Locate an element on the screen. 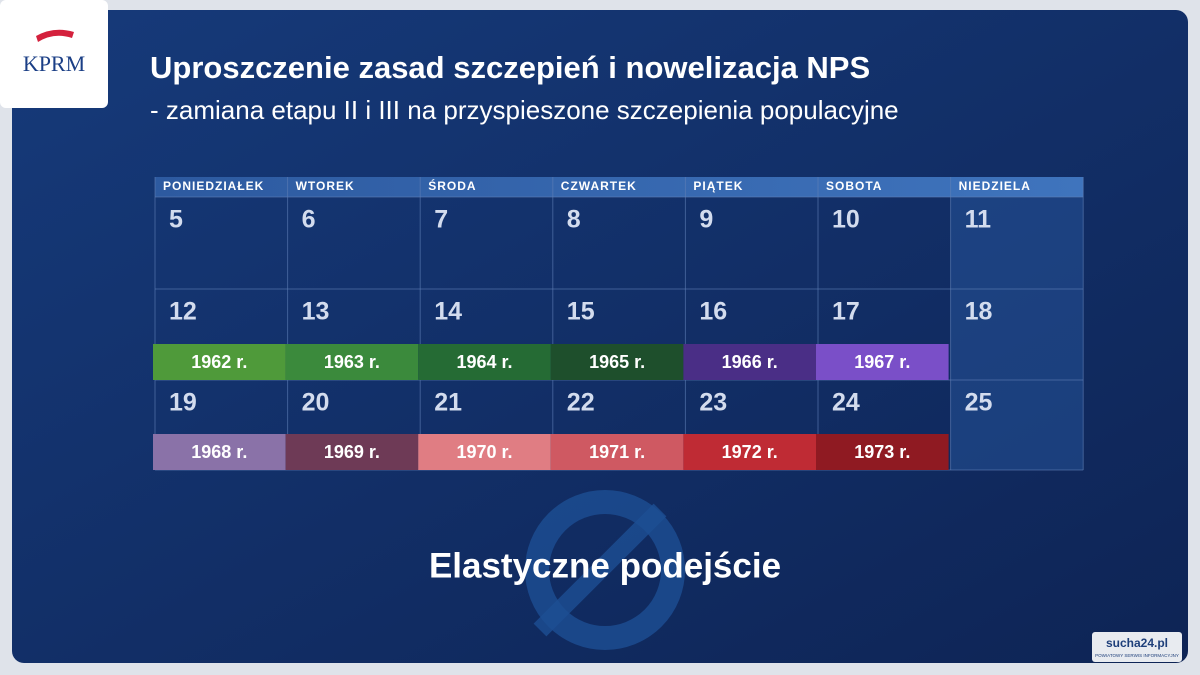 This screenshot has height=675, width=1200. year-label: 1967 r. is located at coordinates (882, 362).